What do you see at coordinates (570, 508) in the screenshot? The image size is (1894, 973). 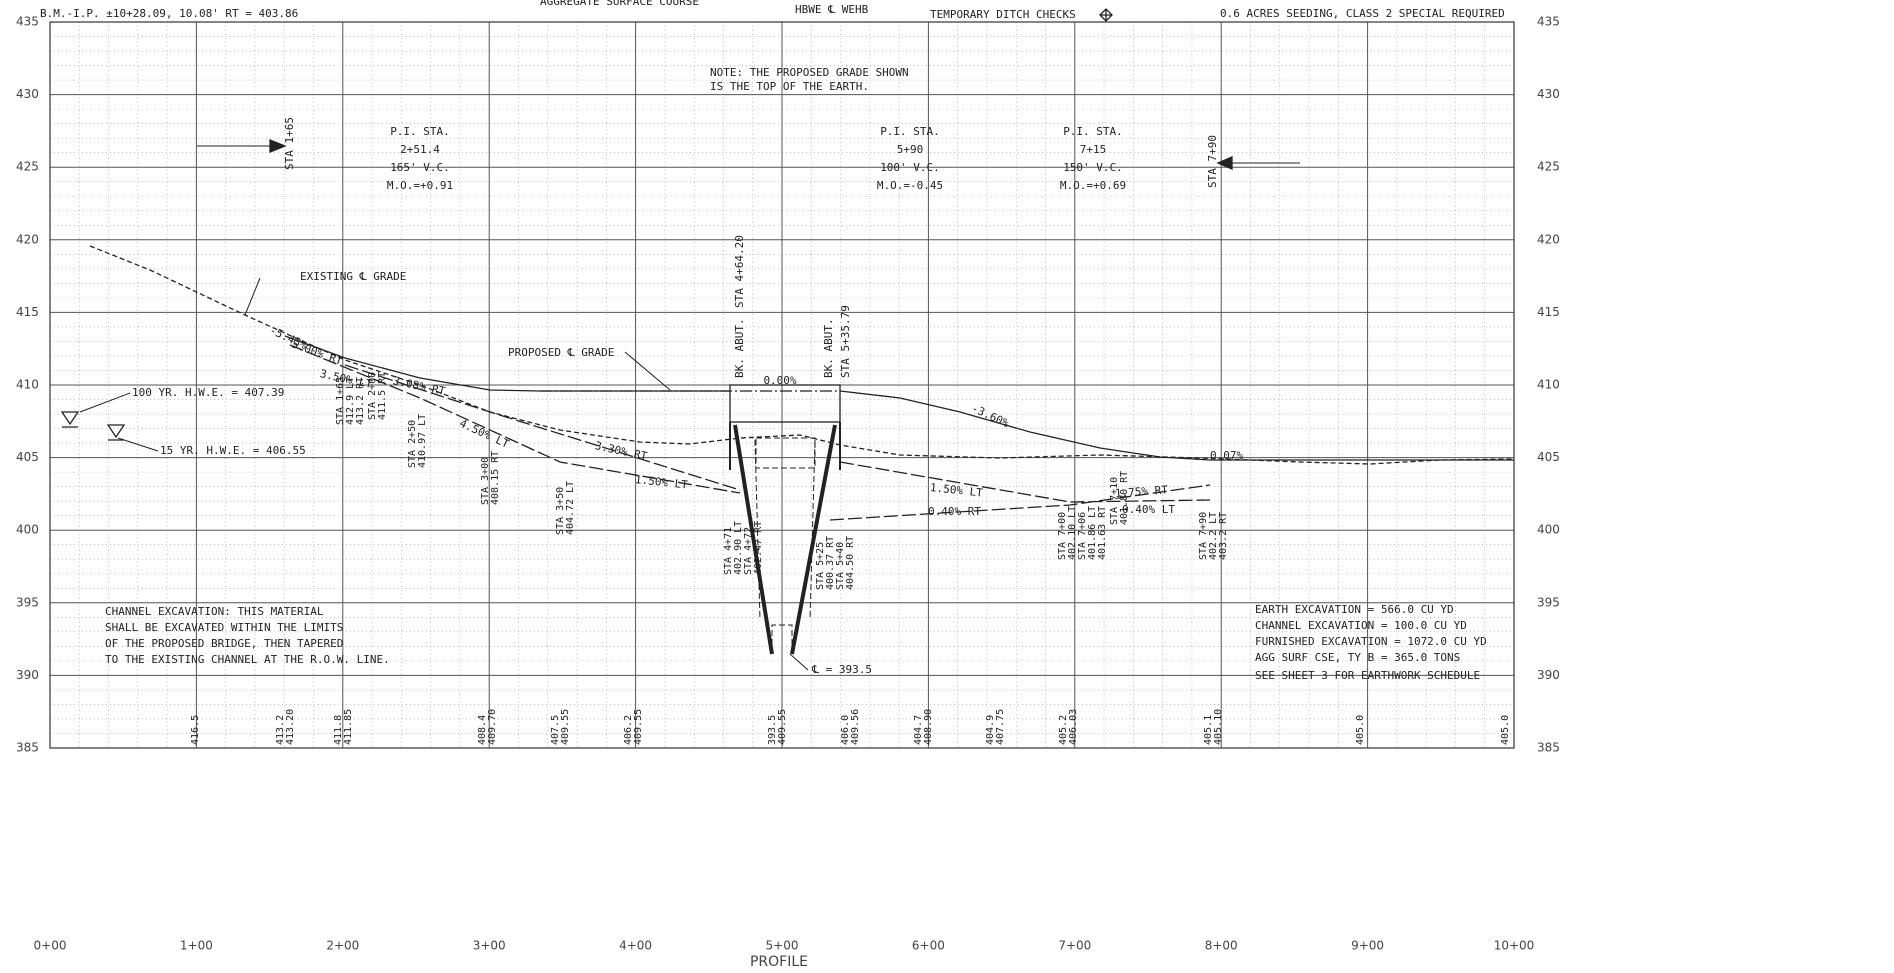 I see `station-callout: 404.72 LT` at bounding box center [570, 508].